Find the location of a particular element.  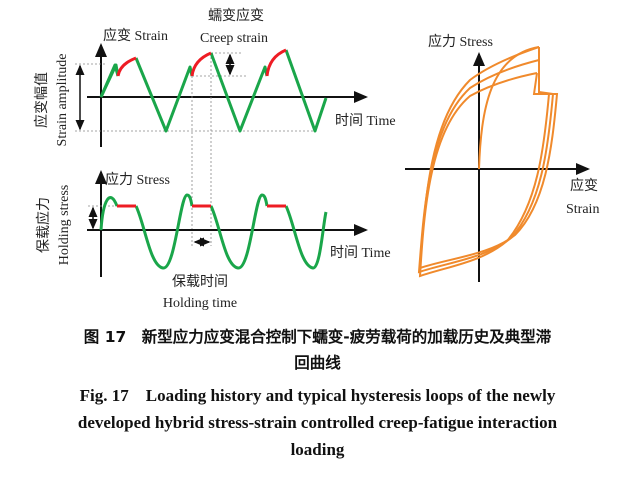

hysteresis-x-label-en: Strain is located at coordinates (582, 209).